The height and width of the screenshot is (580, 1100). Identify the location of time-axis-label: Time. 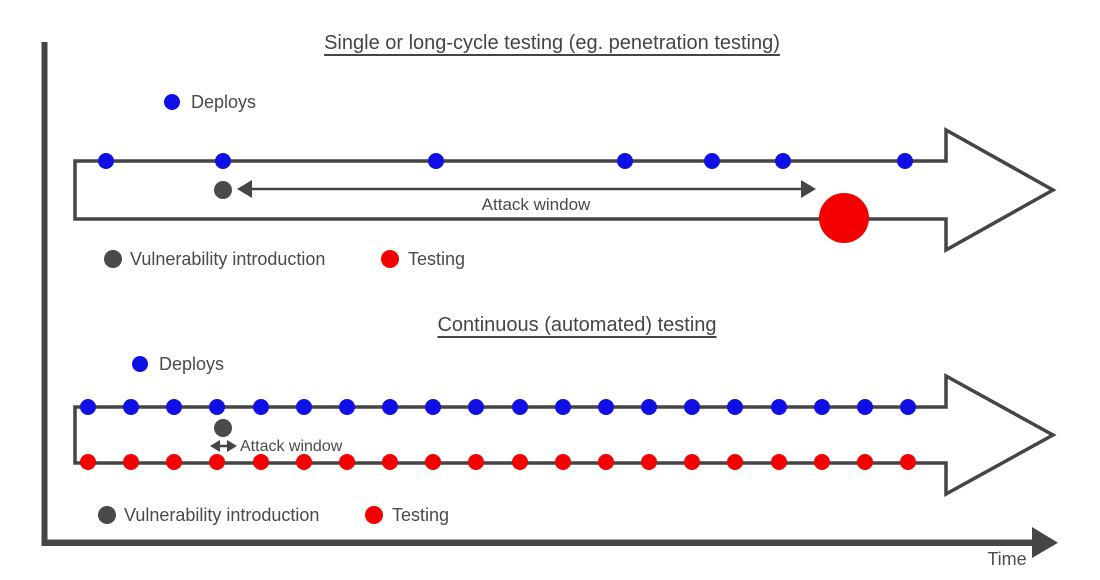
(1007, 559).